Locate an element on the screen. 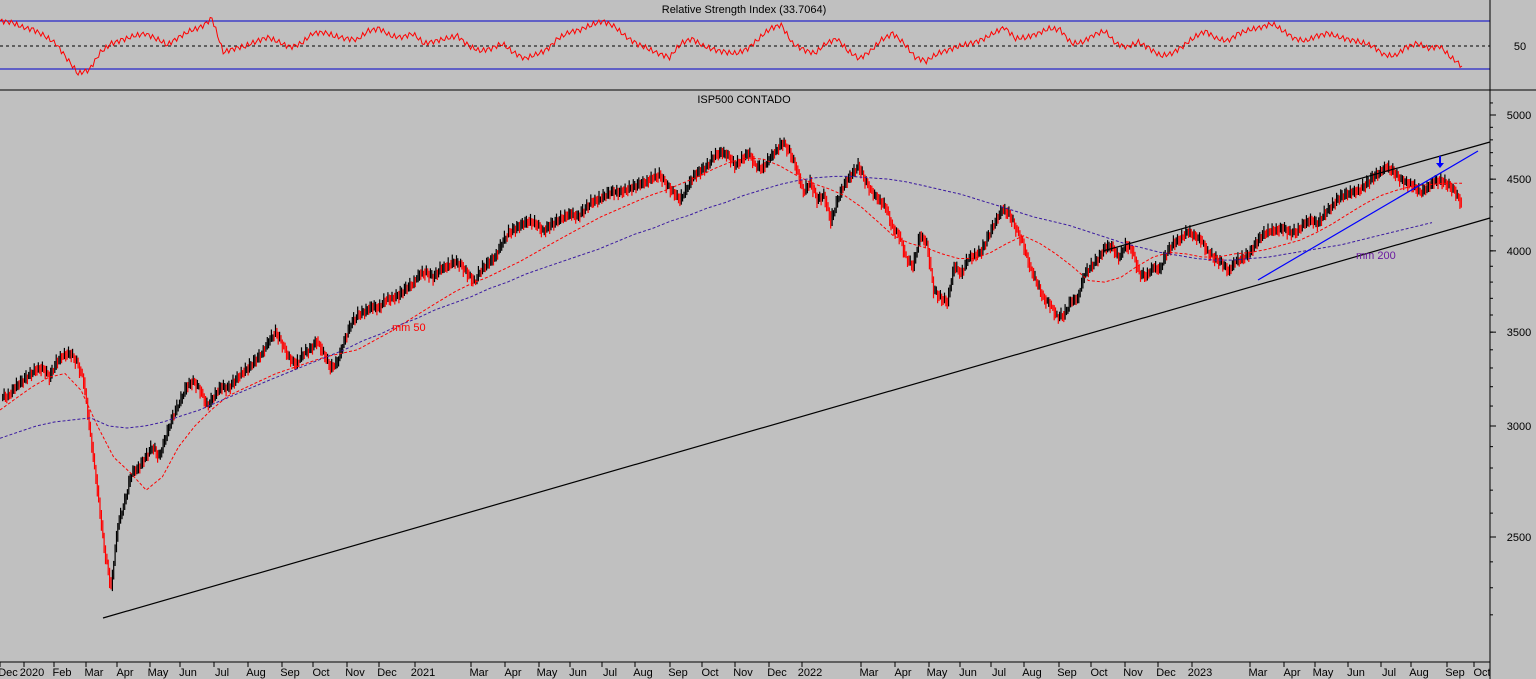 Image resolution: width=1536 pixels, height=679 pixels. rsi-line is located at coordinates (731, 46).